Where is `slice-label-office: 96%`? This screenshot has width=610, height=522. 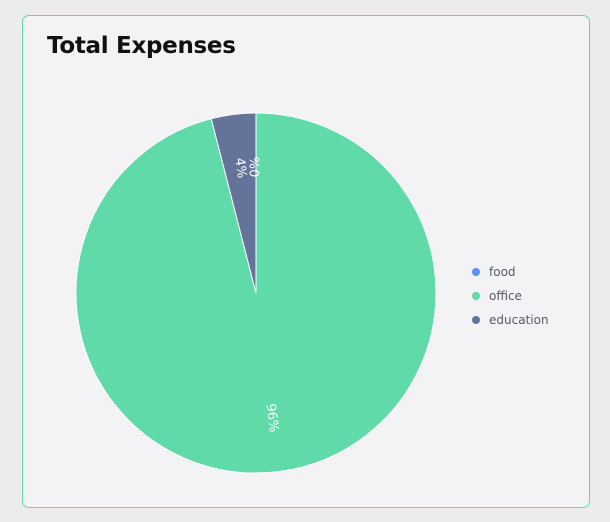 slice-label-office: 96% is located at coordinates (272, 418).